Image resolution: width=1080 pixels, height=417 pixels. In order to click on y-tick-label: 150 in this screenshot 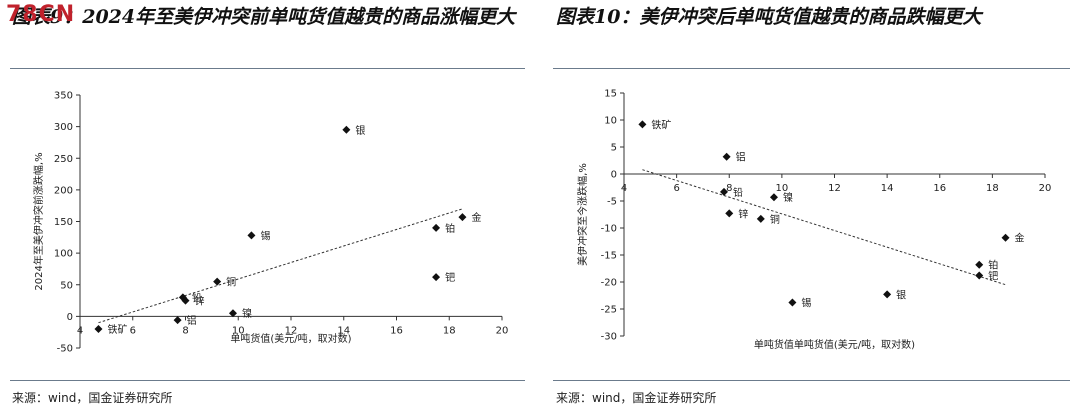, I will do `click(63, 222)`.